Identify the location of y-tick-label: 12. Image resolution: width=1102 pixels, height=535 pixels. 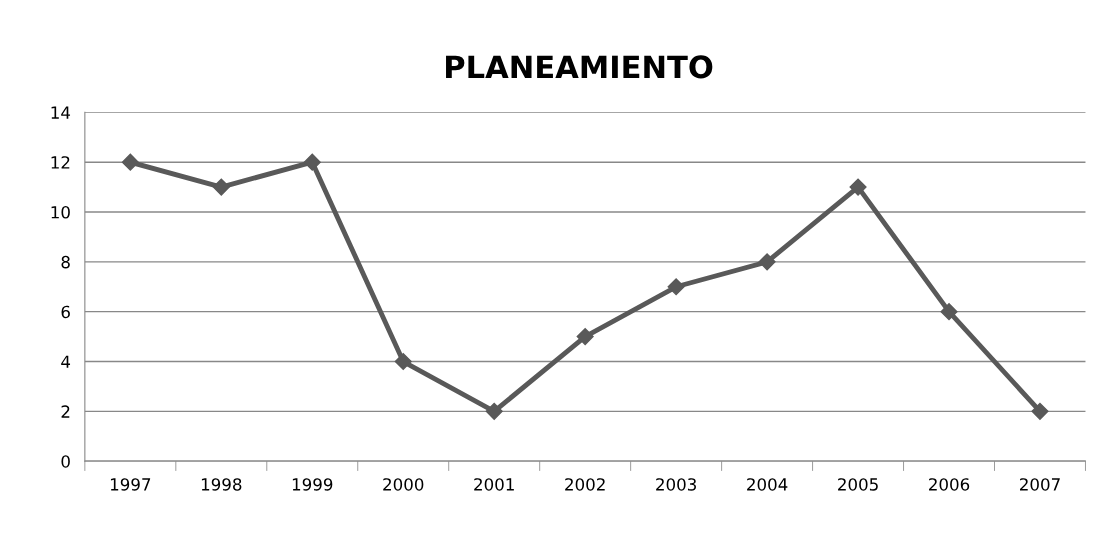
(60, 162).